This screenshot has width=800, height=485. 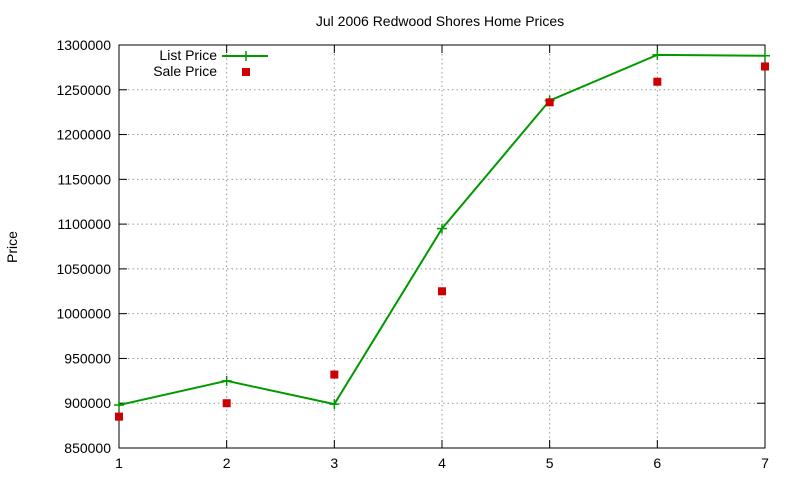 What do you see at coordinates (85, 179) in the screenshot?
I see `y-tick-label: 1150000` at bounding box center [85, 179].